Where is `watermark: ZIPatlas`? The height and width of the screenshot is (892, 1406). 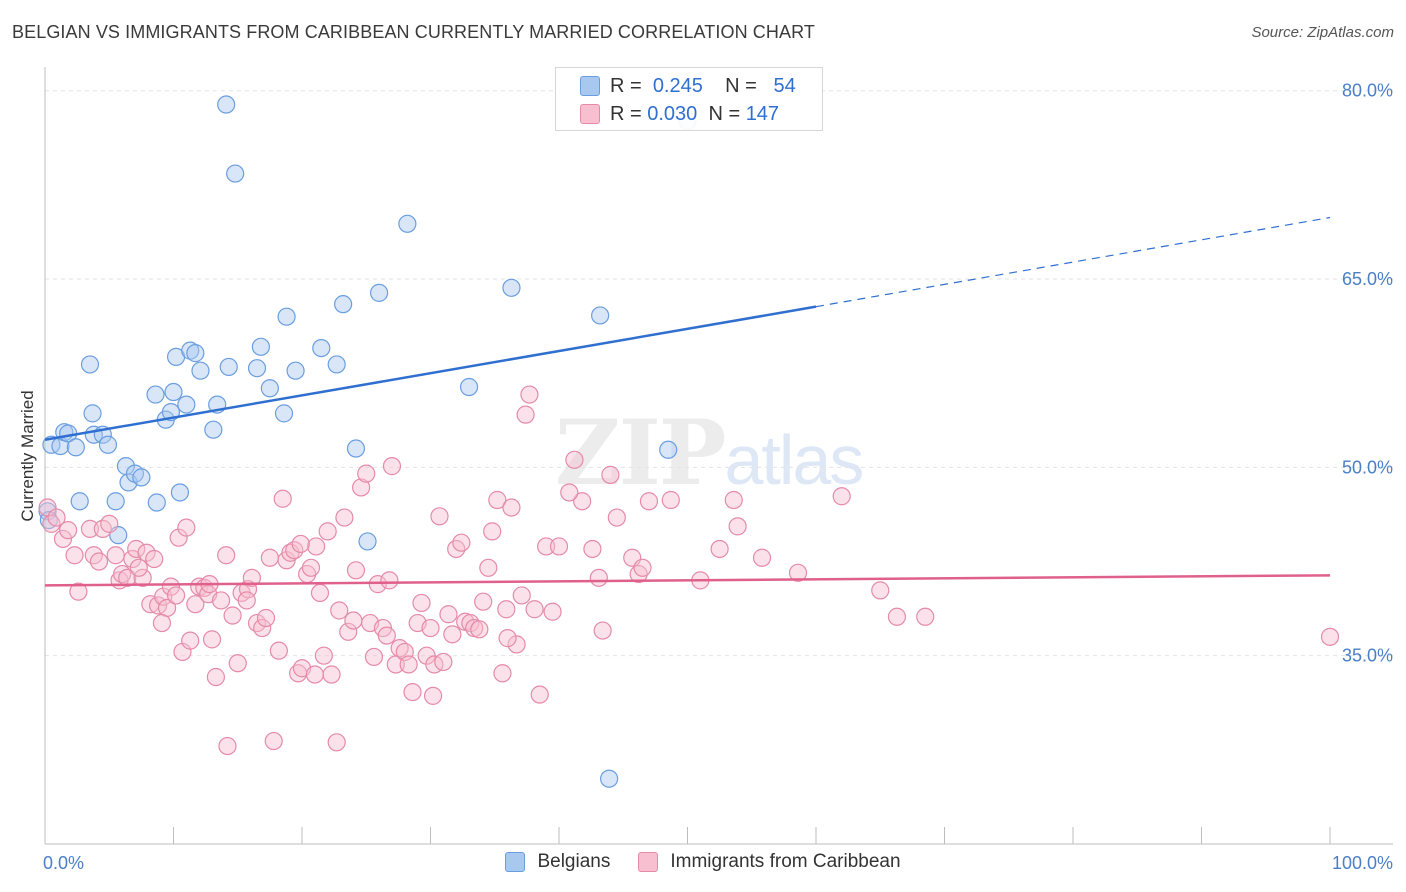
watermark: ZIPatlas is located at coordinates (709, 453).